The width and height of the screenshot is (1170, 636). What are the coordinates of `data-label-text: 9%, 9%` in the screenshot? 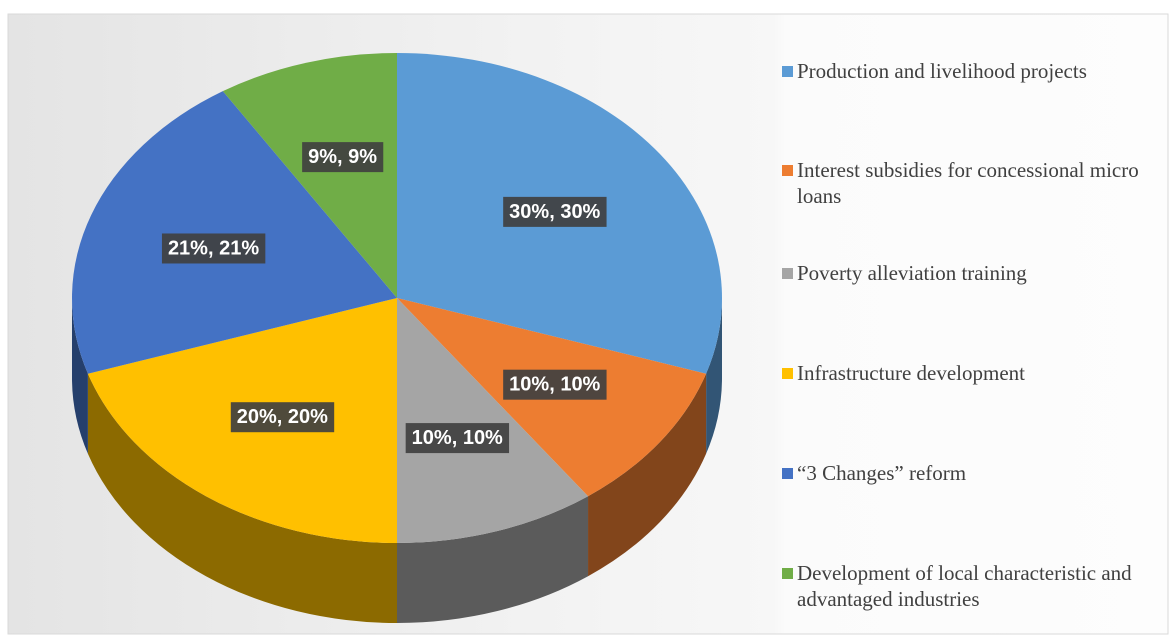 It's located at (342, 157).